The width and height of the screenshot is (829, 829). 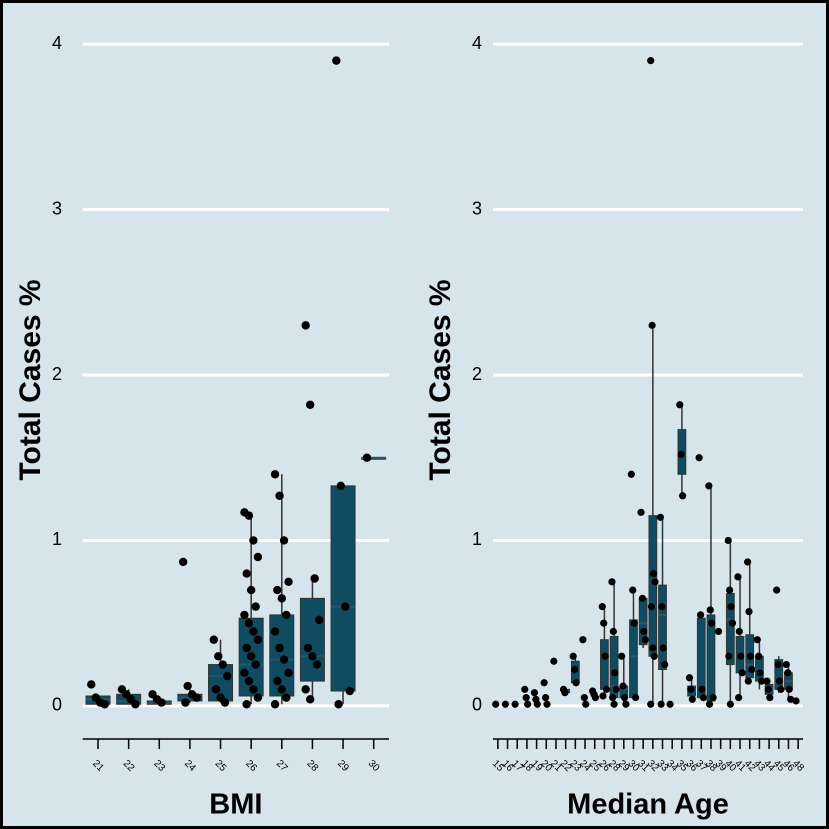 What do you see at coordinates (235, 805) in the screenshot?
I see `x-axis-title: BMI` at bounding box center [235, 805].